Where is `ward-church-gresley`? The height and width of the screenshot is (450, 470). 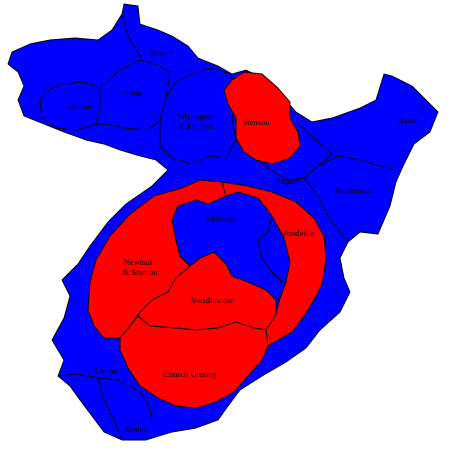
ward-church-gresley is located at coordinates (194, 362).